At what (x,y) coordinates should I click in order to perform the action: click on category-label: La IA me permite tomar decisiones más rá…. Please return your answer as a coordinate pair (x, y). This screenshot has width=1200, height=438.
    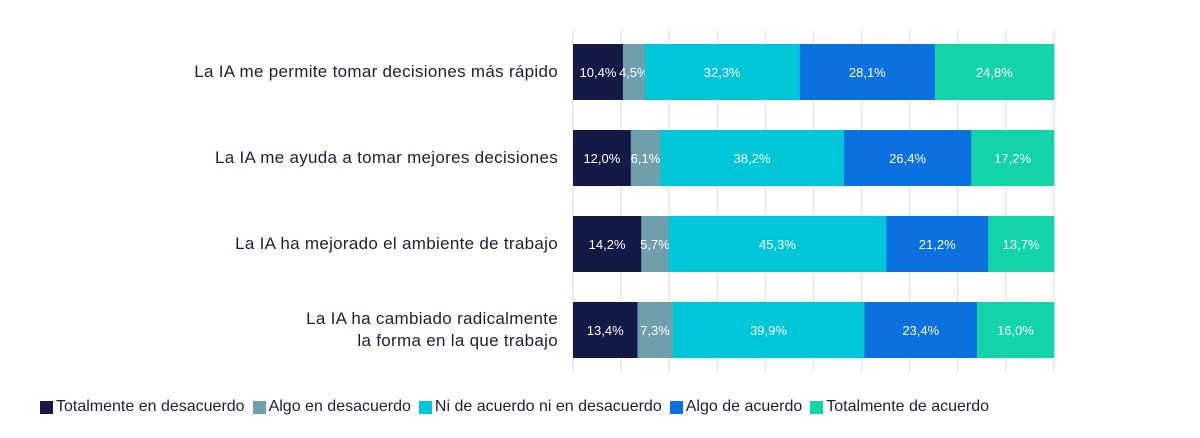
    Looking at the image, I should click on (376, 72).